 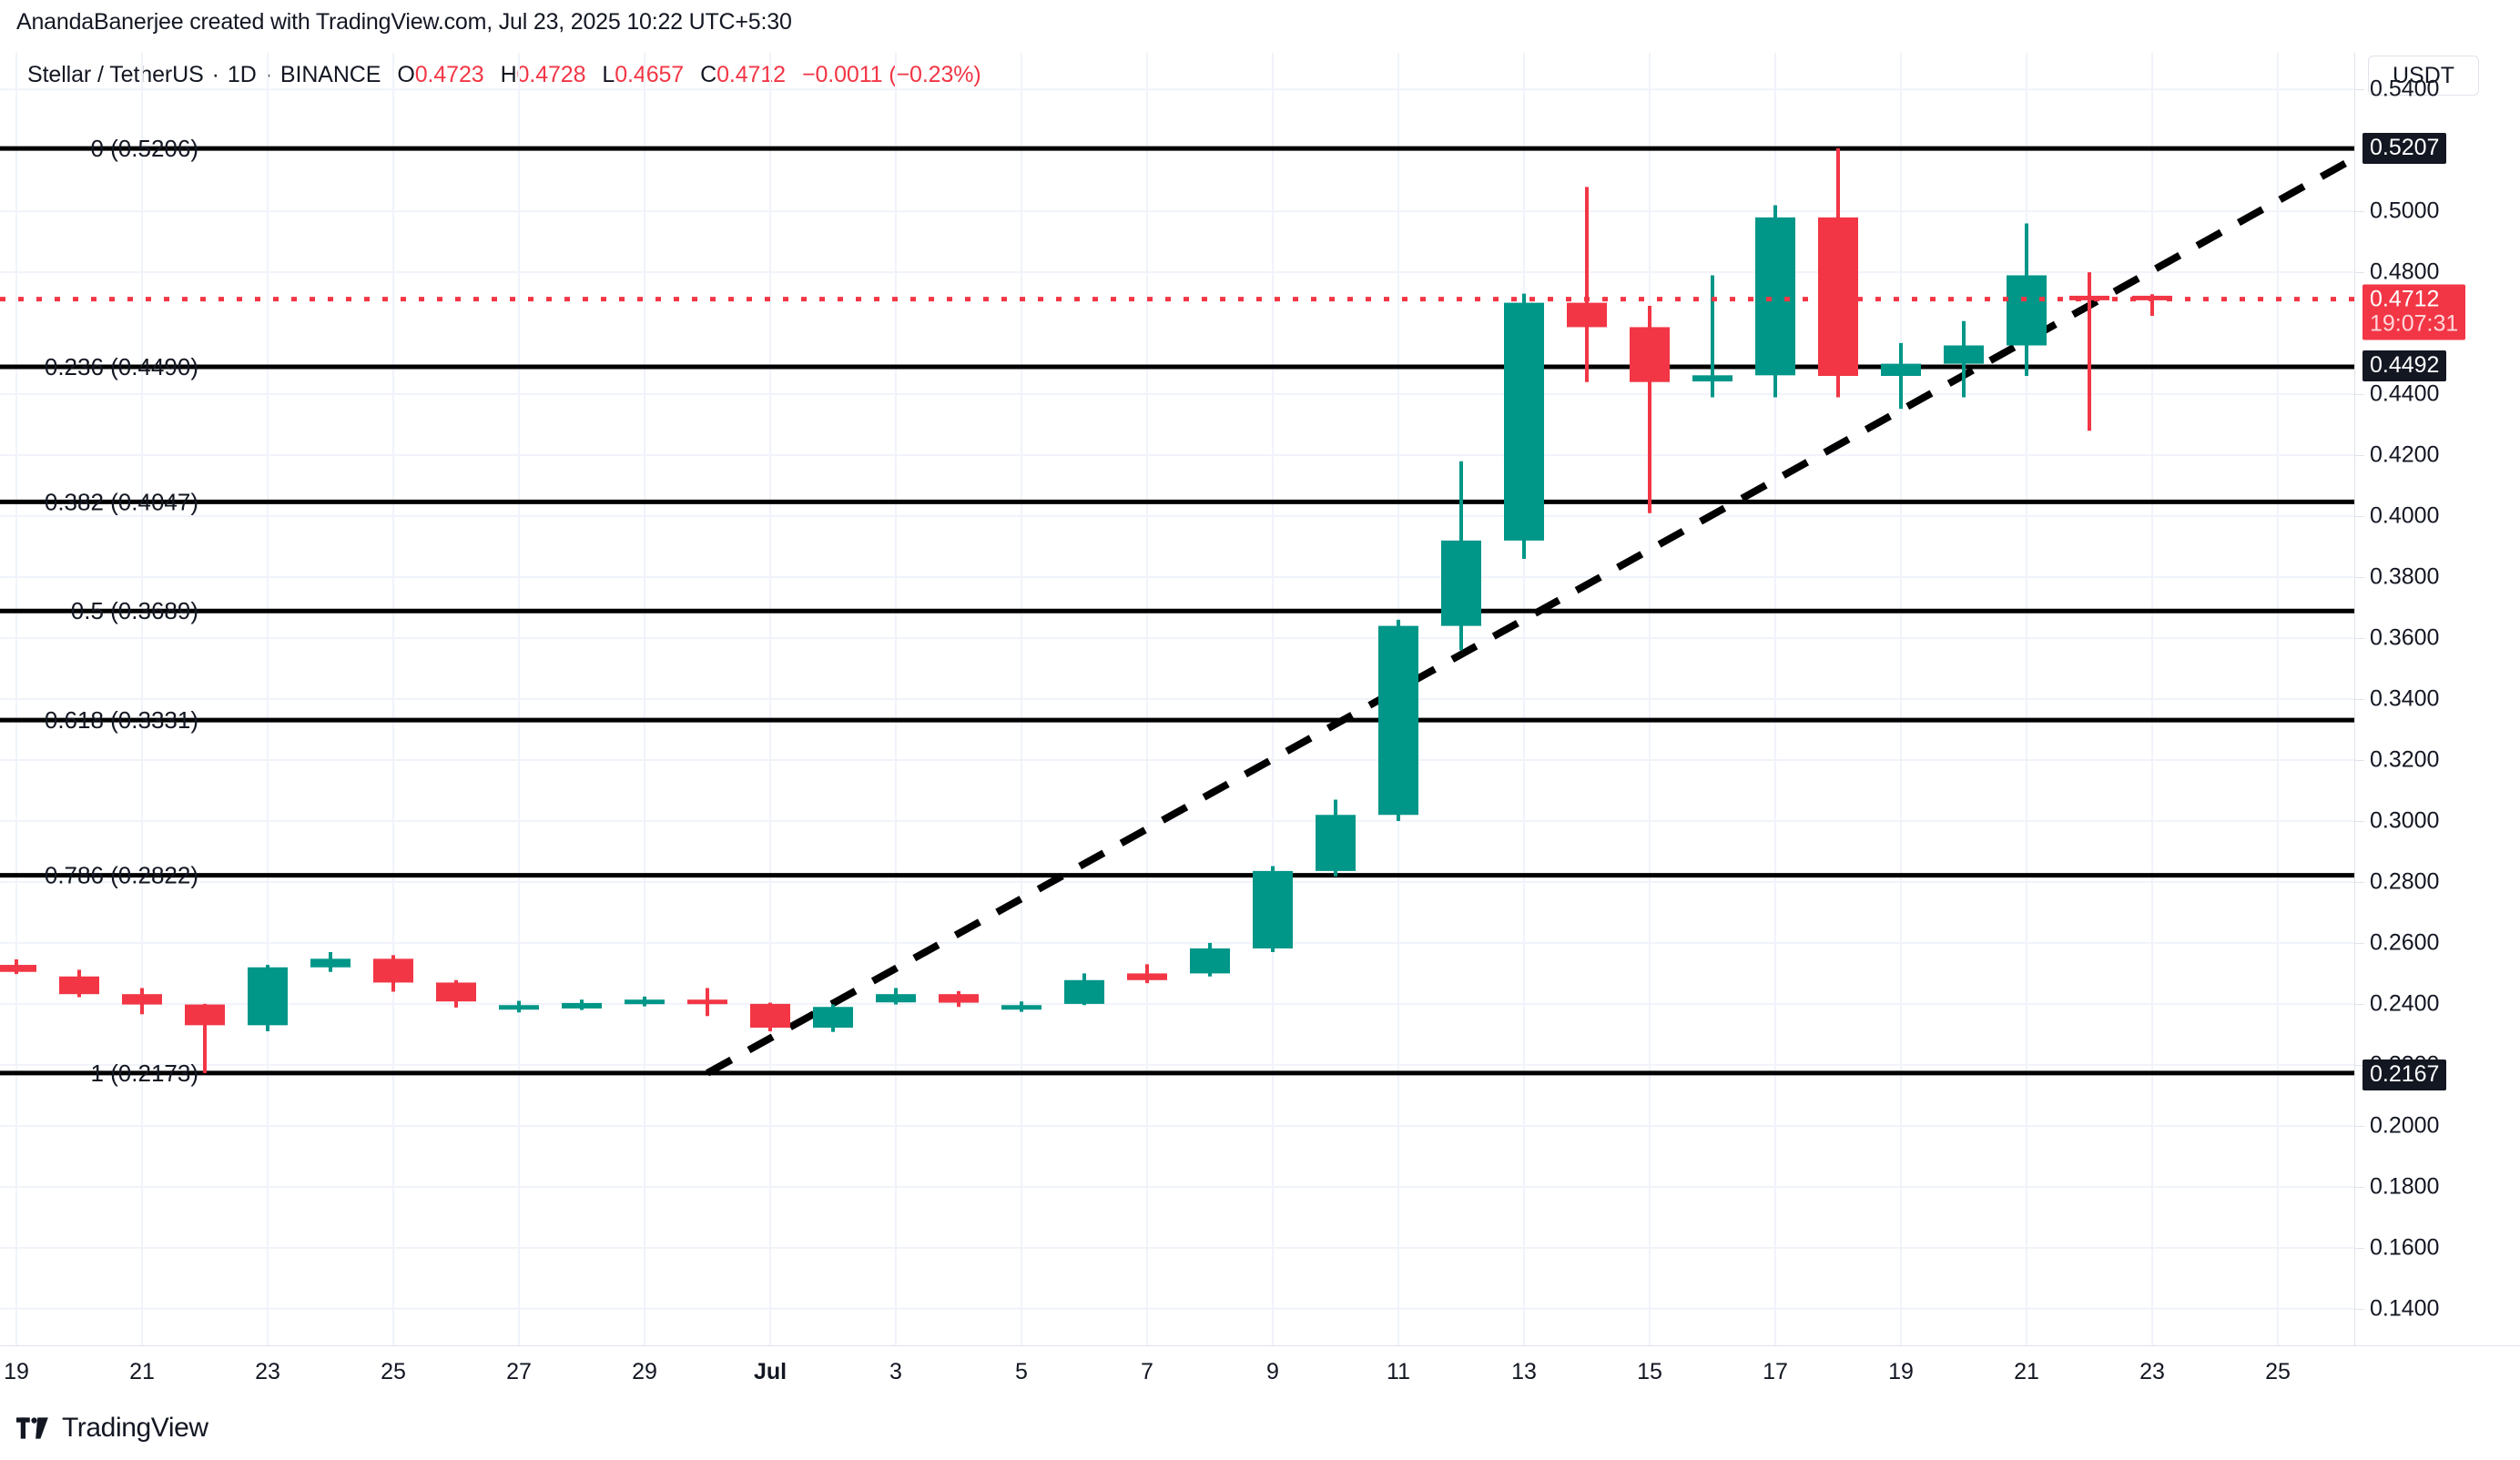 I want to click on legend-high-value: 0.4728, so click(x=551, y=74).